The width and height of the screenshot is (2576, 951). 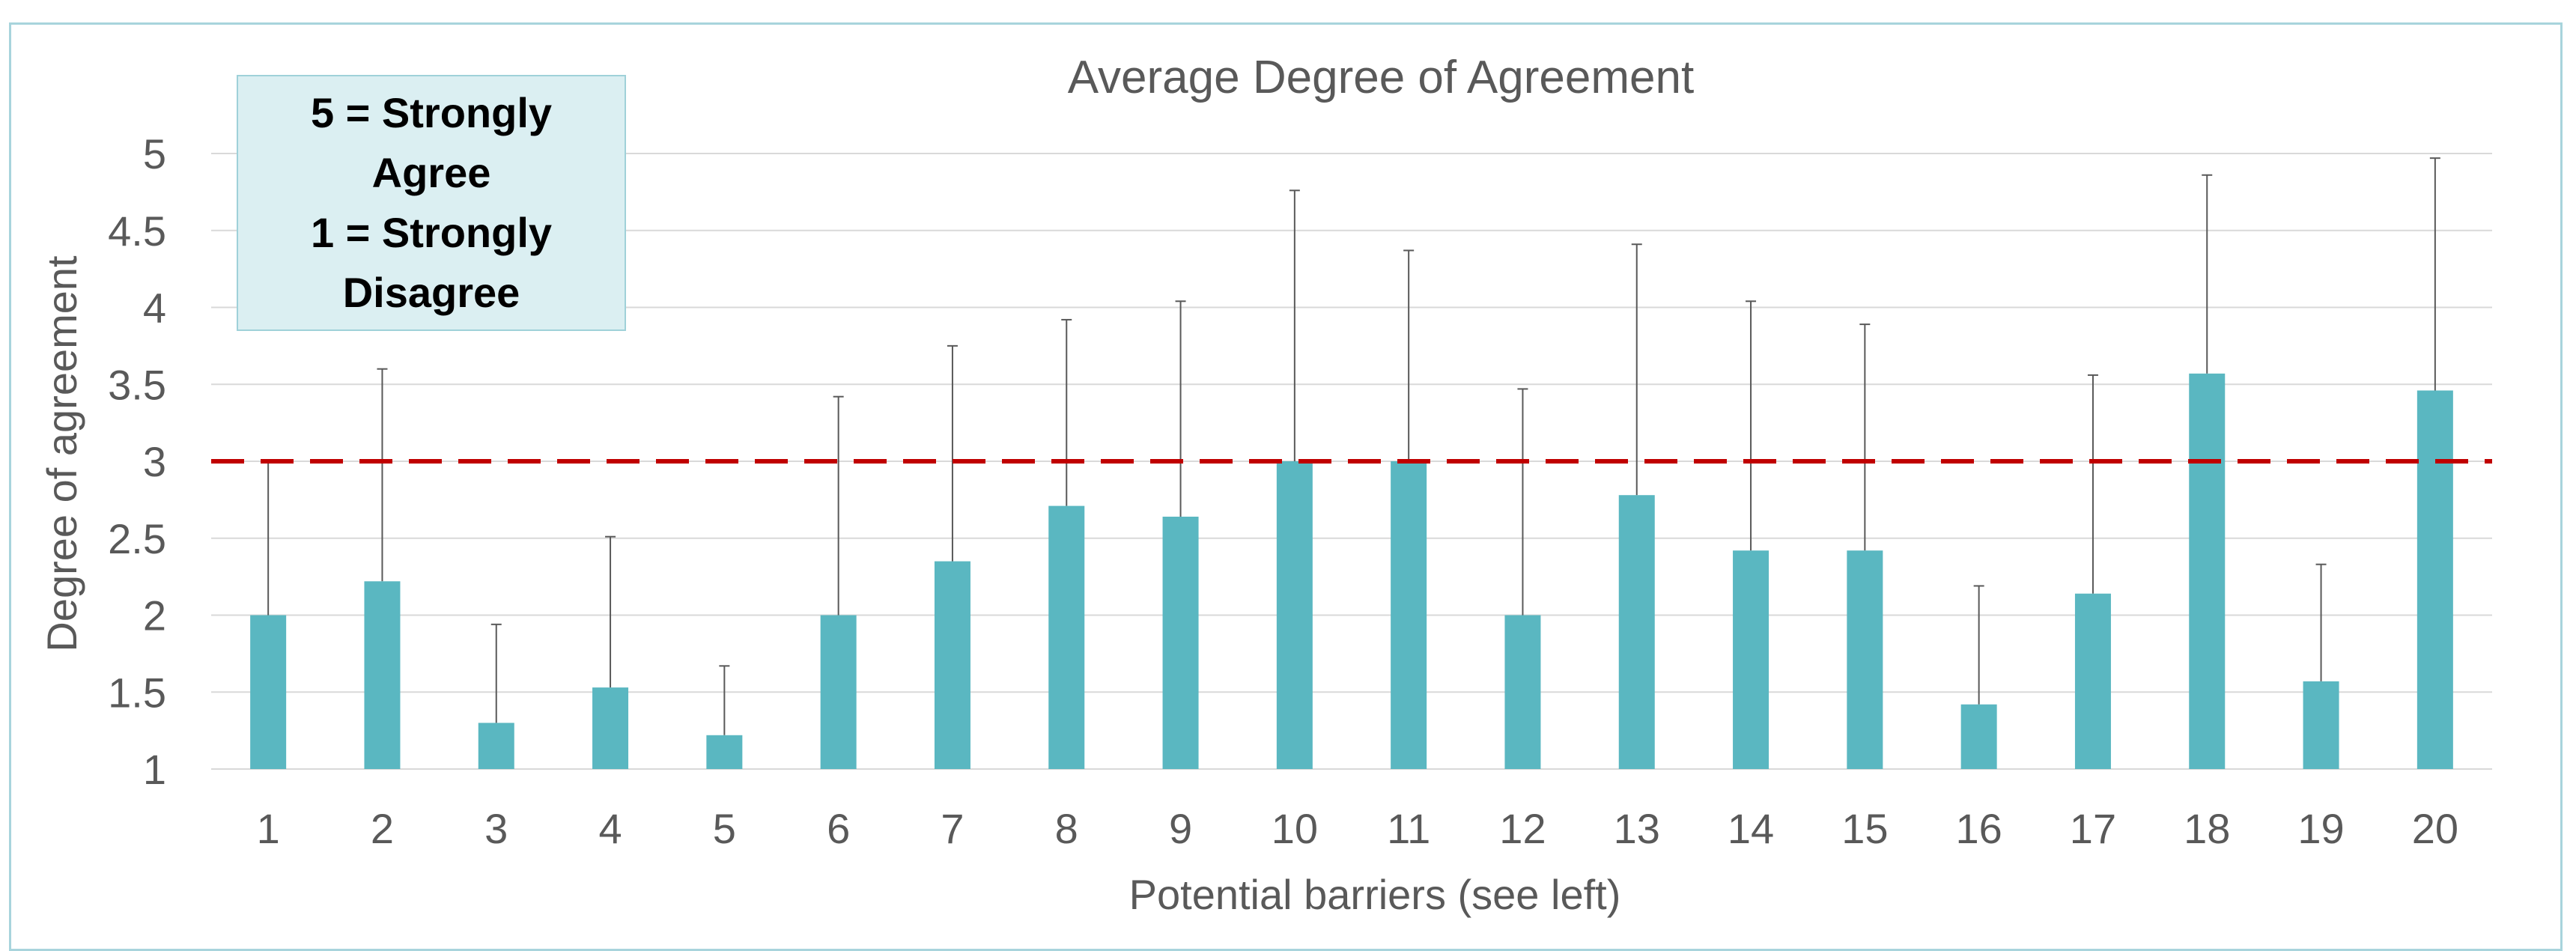 What do you see at coordinates (2320, 828) in the screenshot?
I see `x-tick-label: 19` at bounding box center [2320, 828].